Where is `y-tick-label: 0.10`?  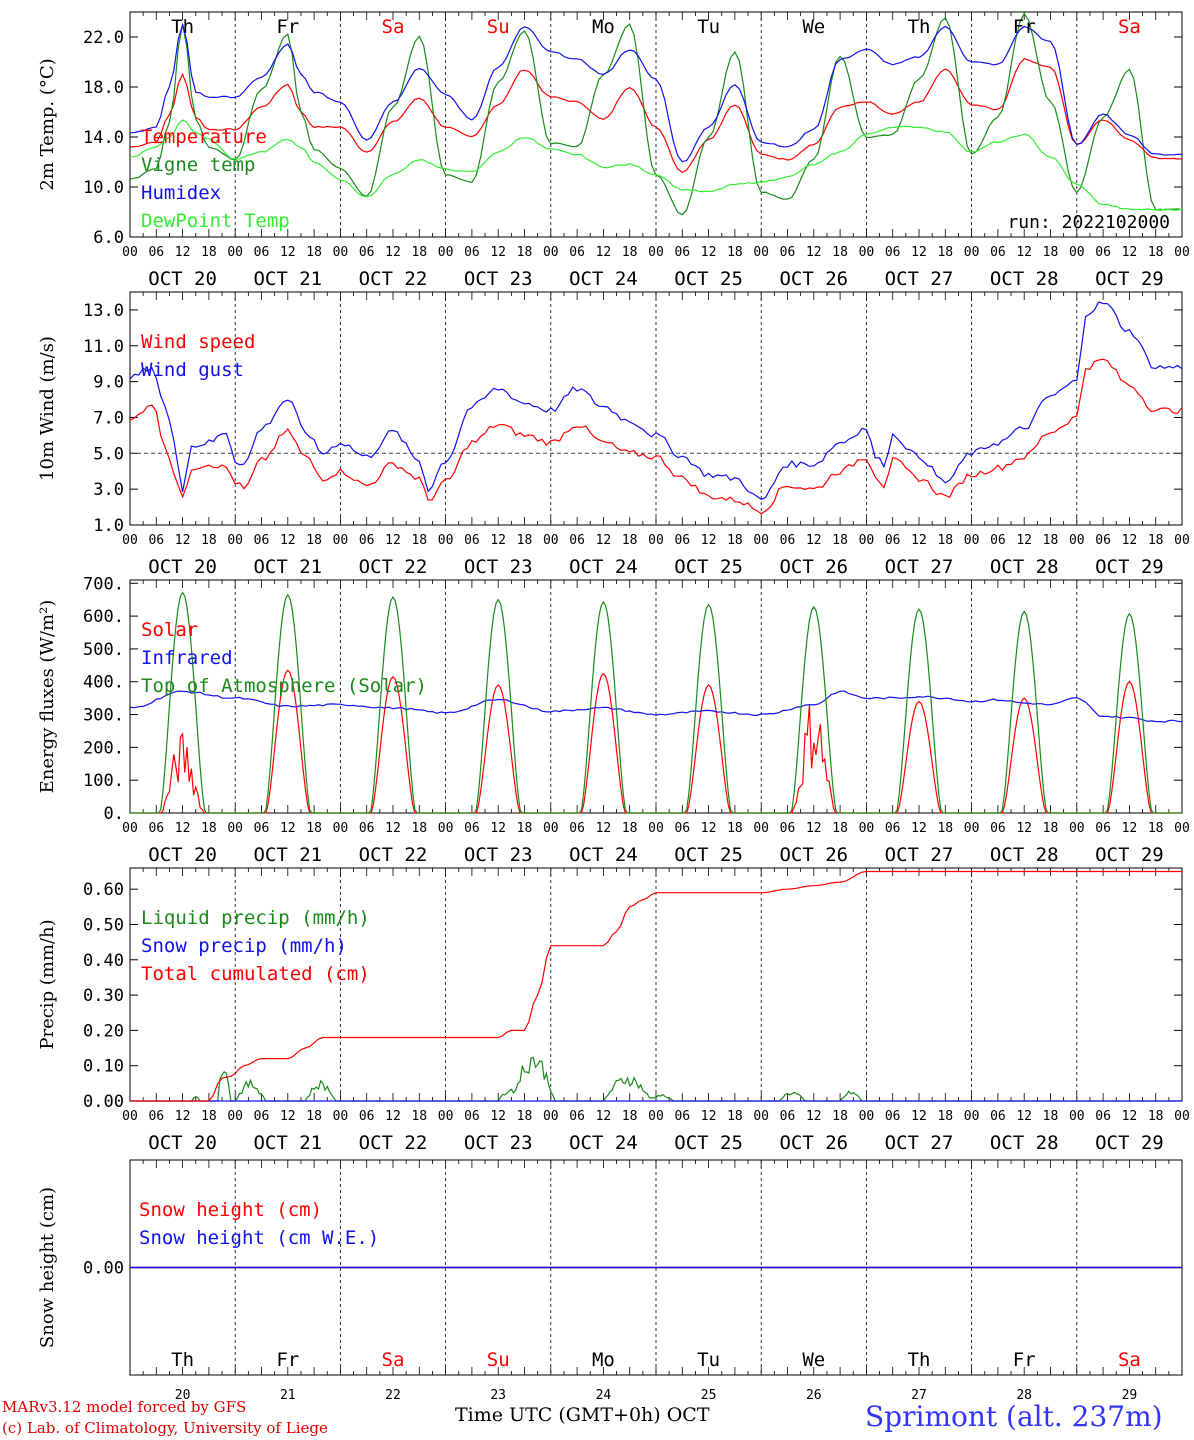 y-tick-label: 0.10 is located at coordinates (103, 1067).